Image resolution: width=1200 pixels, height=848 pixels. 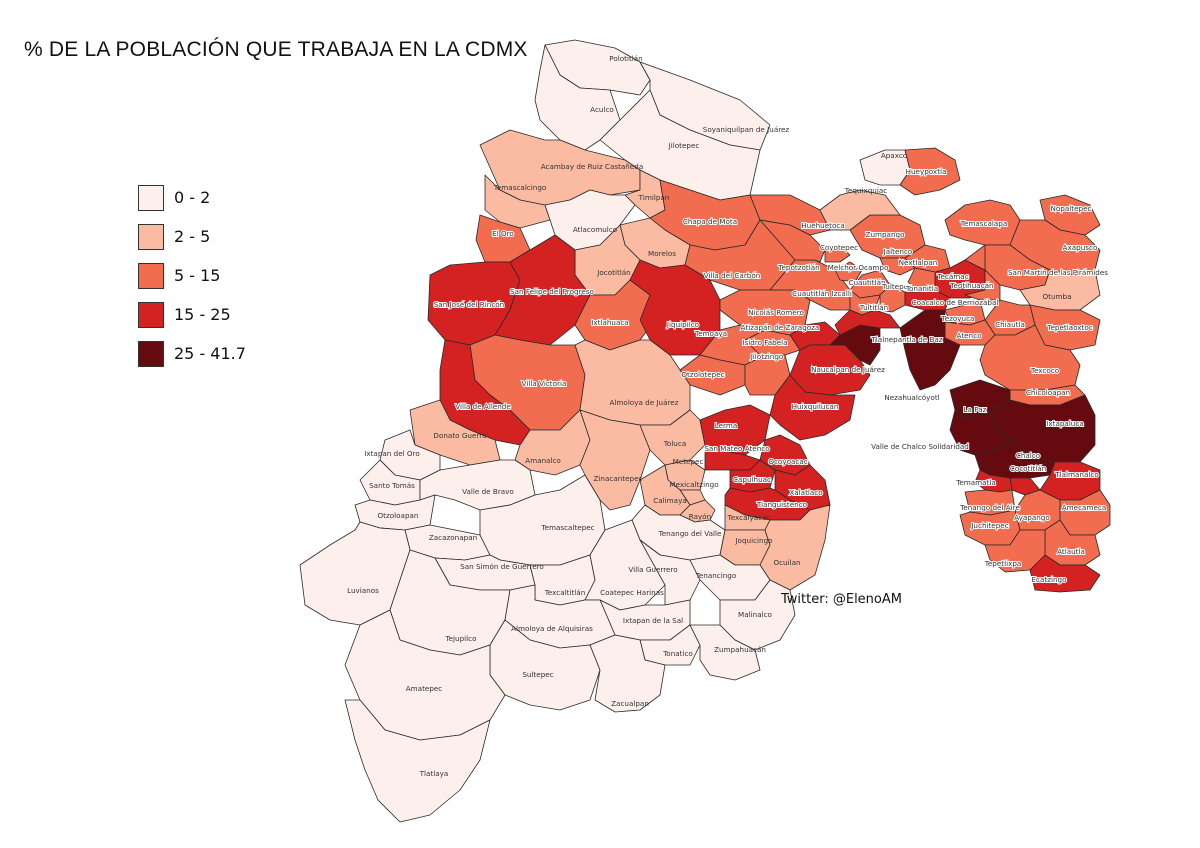 I want to click on municipality-label: Ixtapan del Oro, so click(x=392, y=453).